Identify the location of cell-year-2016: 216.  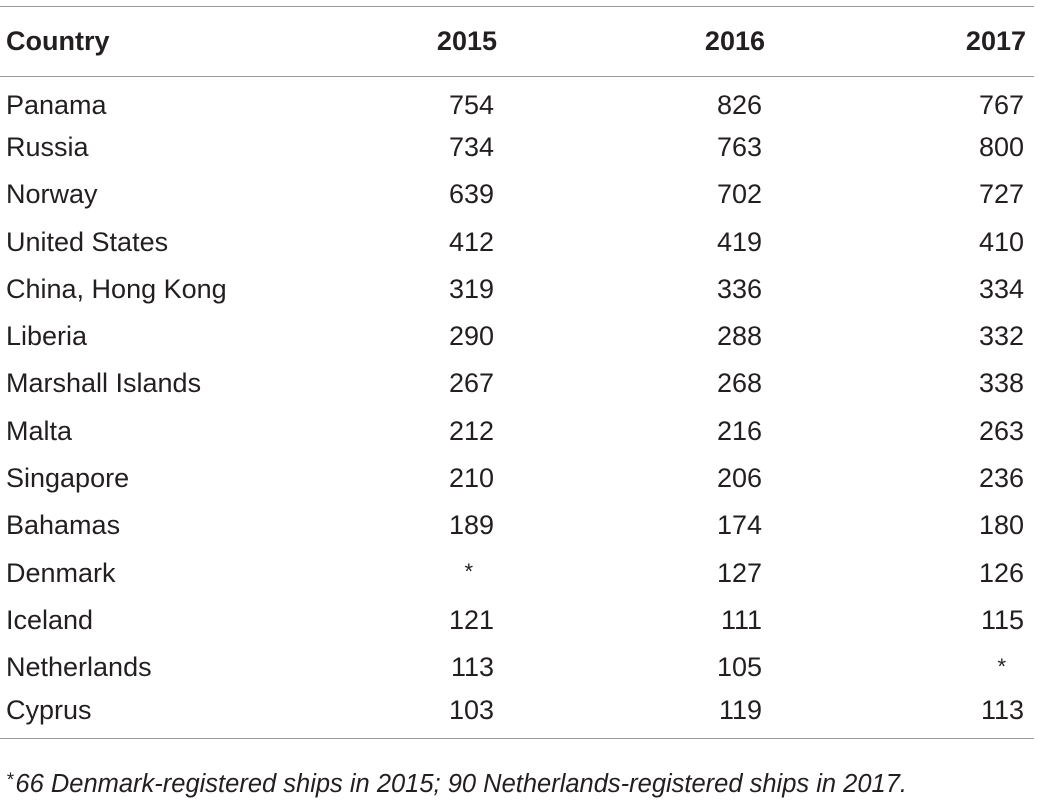
(739, 430).